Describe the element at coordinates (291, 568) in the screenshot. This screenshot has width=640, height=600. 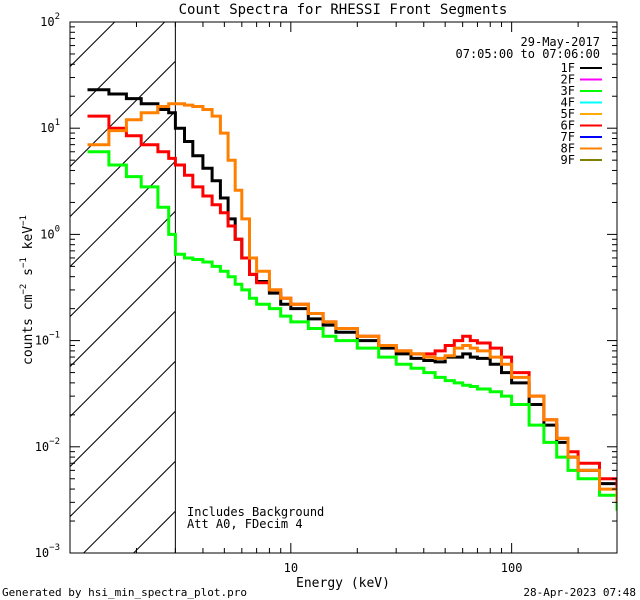
I see `x-tick-label: 10` at that location.